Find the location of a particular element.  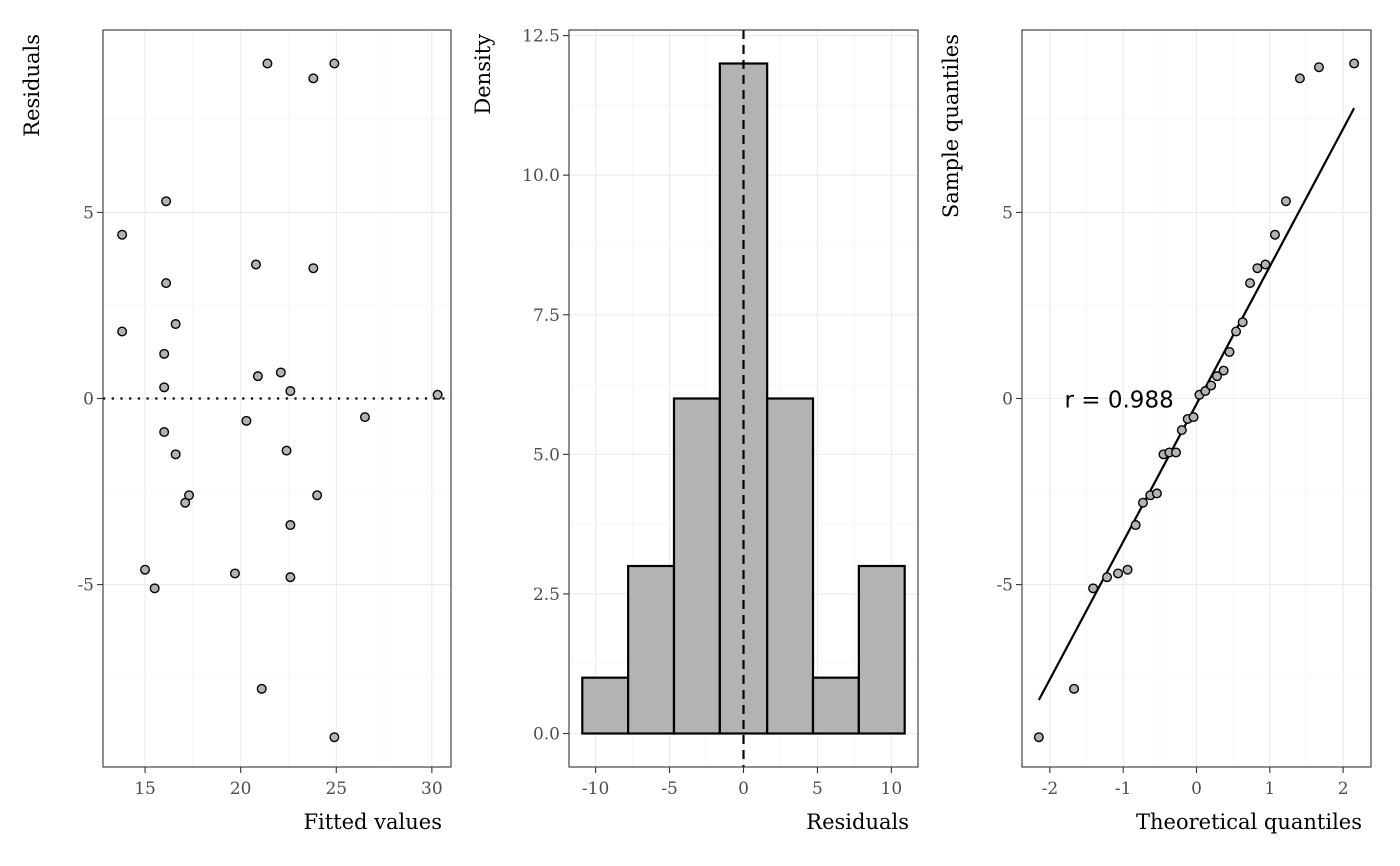

y-axis-title: Sample quantiles is located at coordinates (951, 126).